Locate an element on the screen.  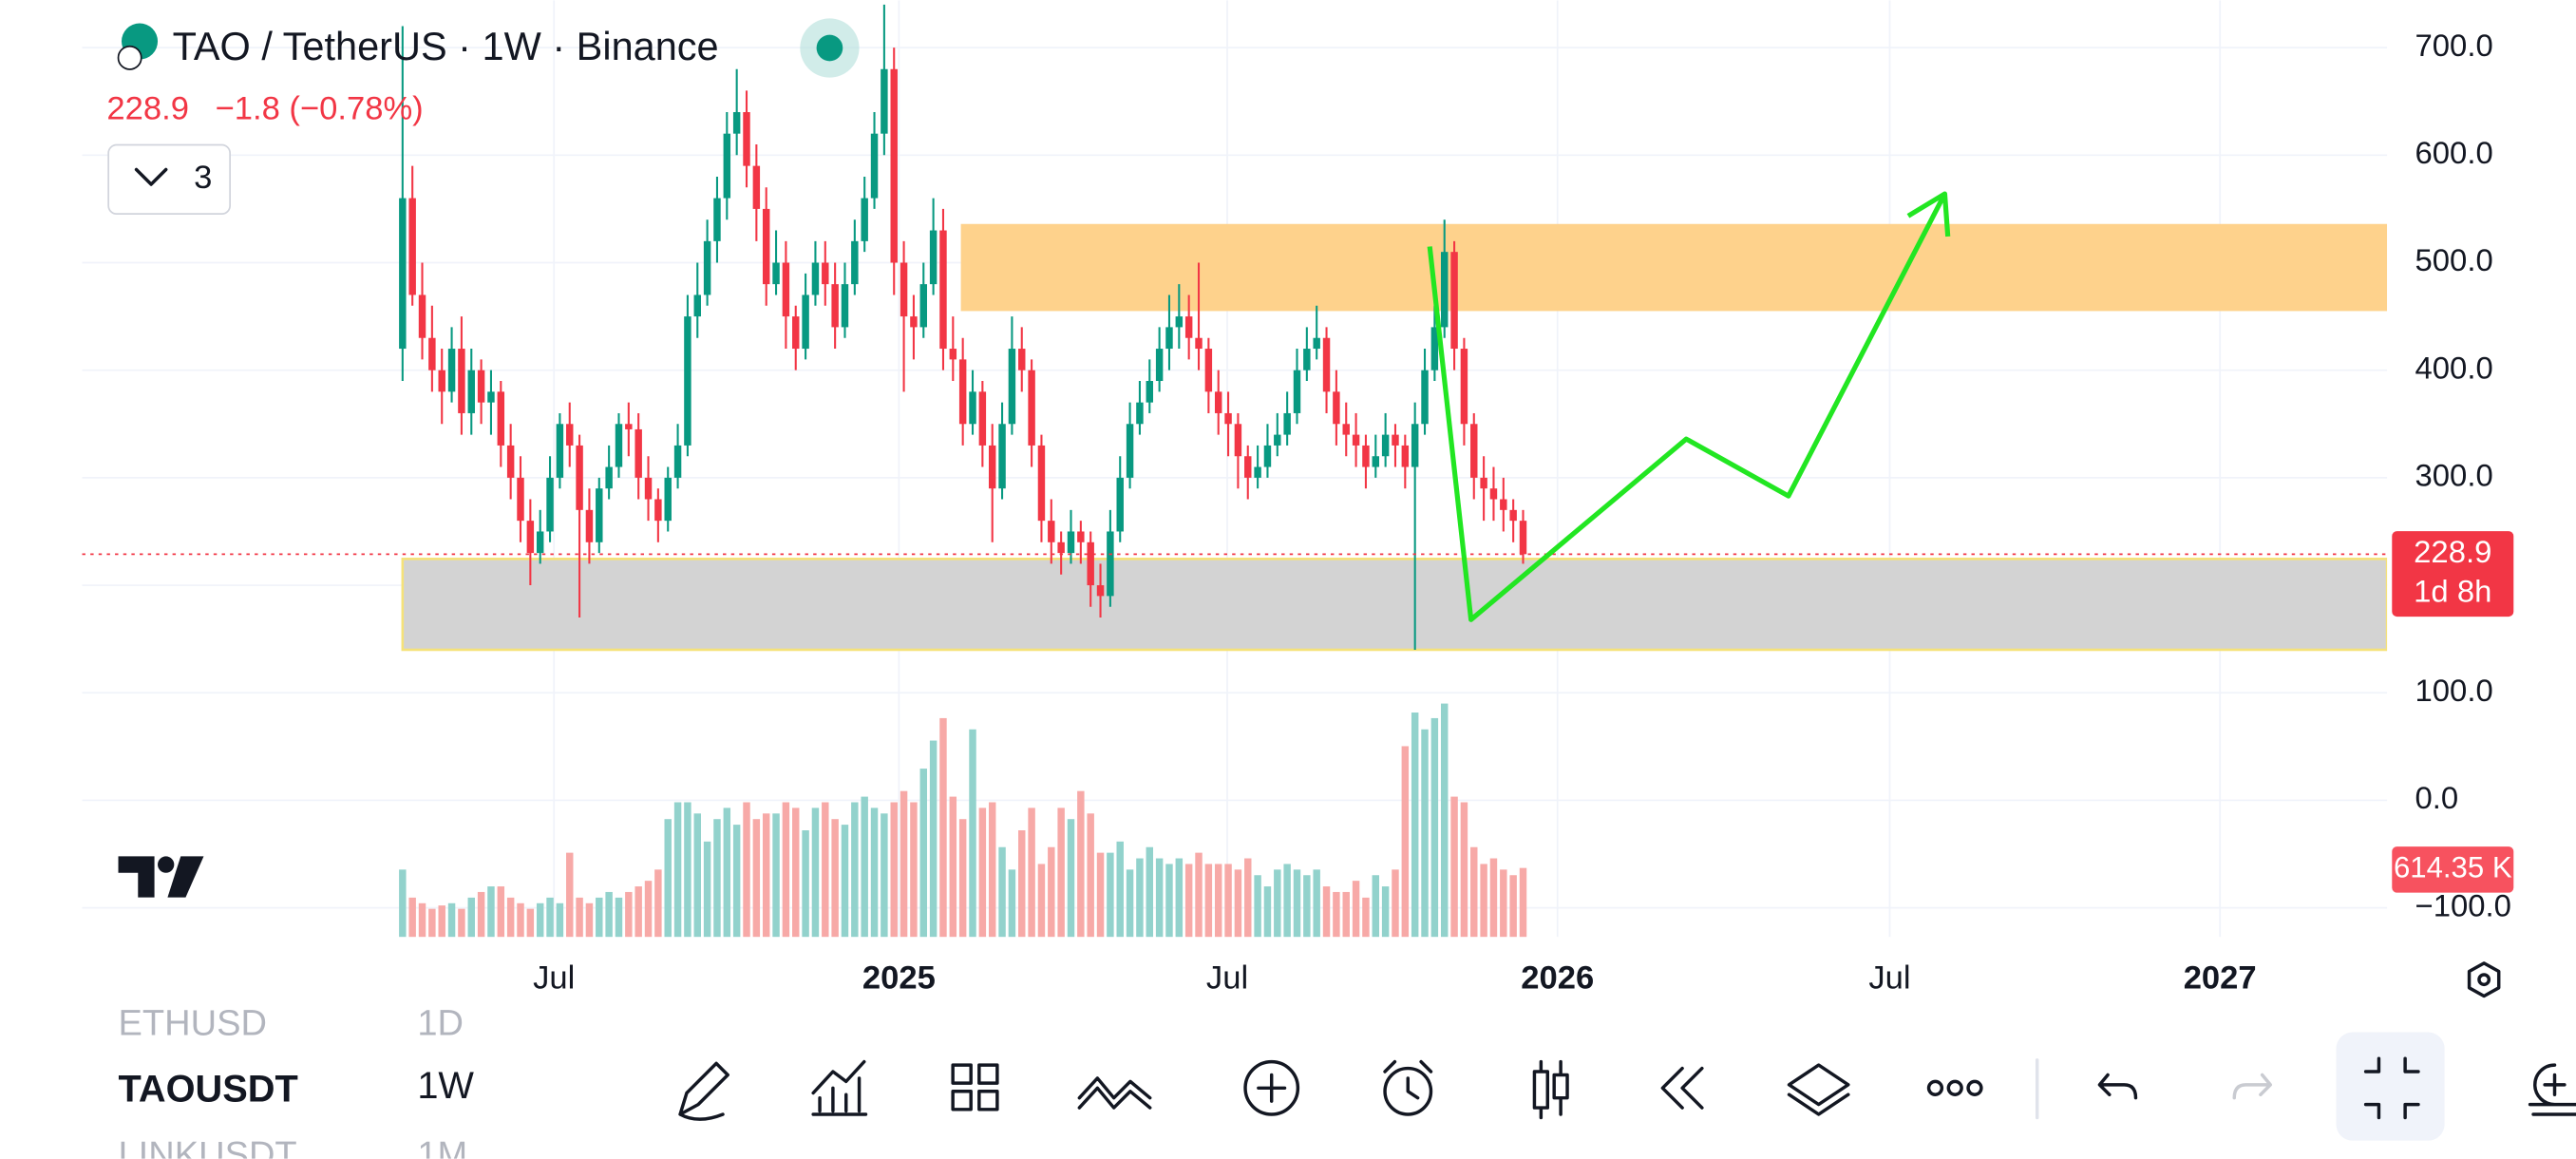
alert-icon is located at coordinates (1408, 1091).